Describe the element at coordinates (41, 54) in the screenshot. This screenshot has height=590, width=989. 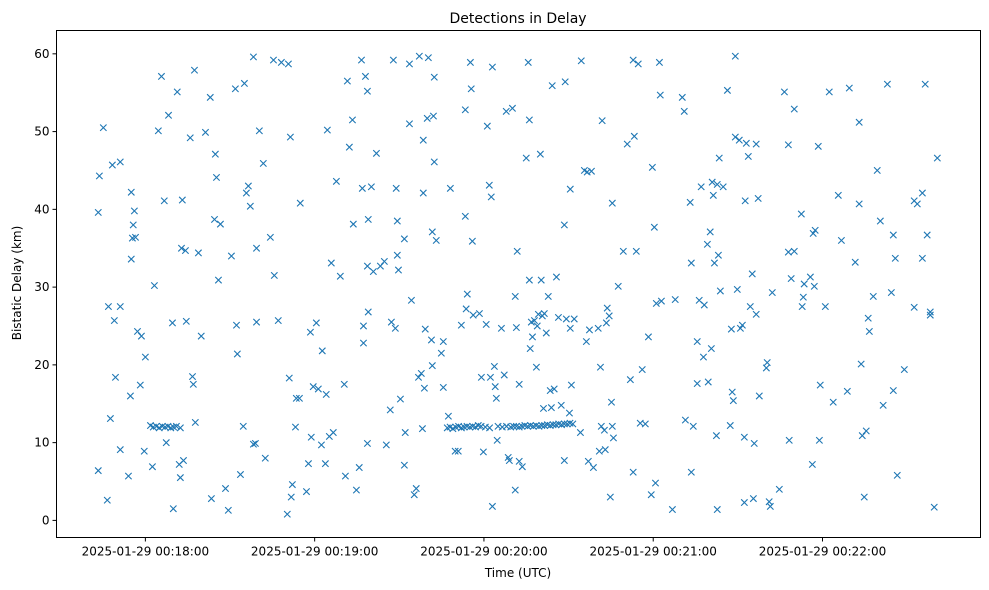
I see `y-tick-label: 60` at that location.